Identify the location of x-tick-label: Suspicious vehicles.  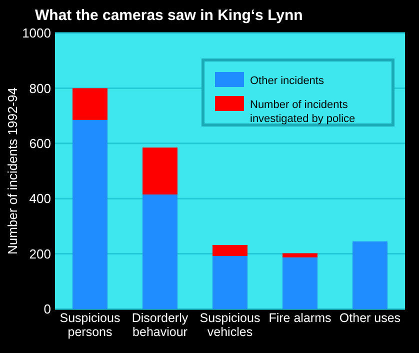
(230, 325).